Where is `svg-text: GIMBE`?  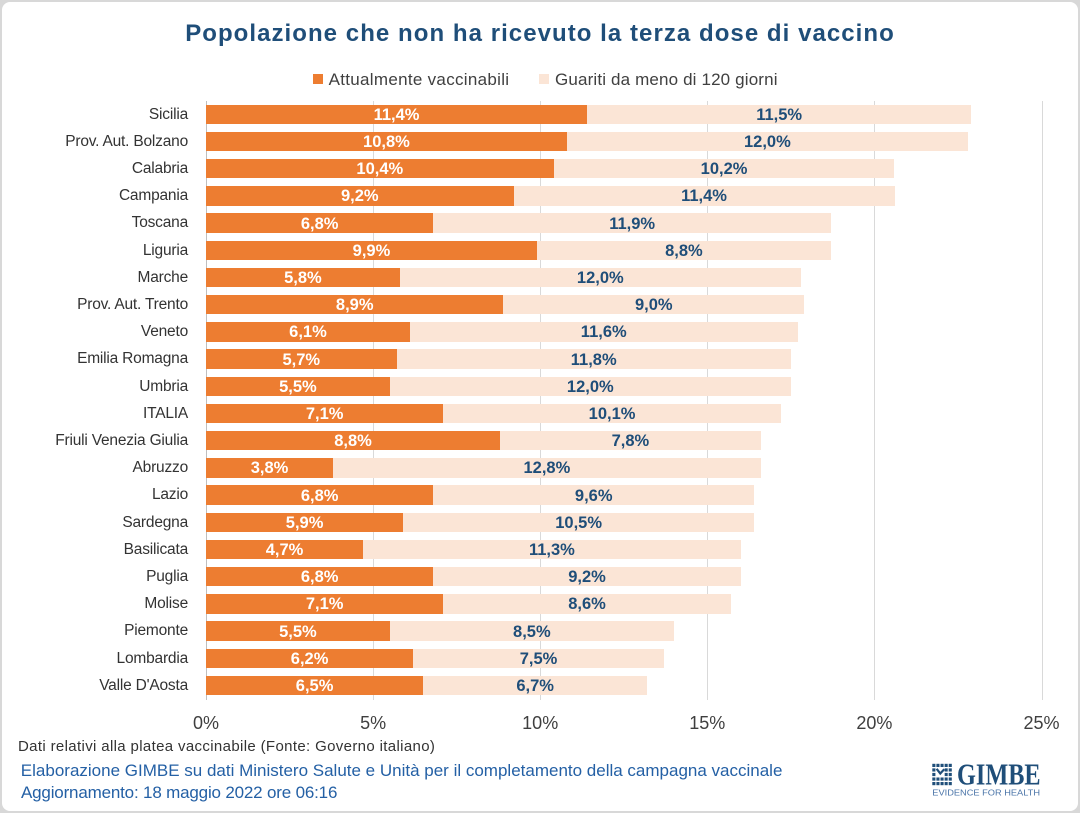
svg-text: GIMBE is located at coordinates (999, 777).